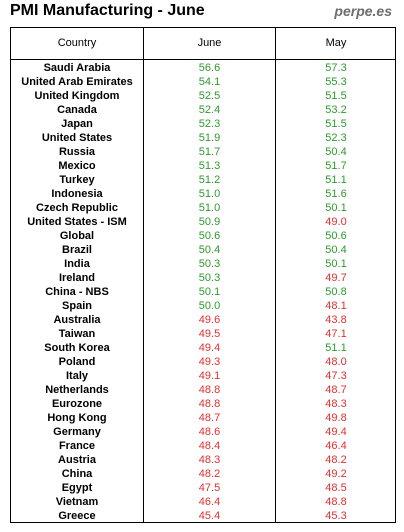 The height and width of the screenshot is (532, 404). I want to click on table-row: China 48.2 49.2, so click(203, 474).